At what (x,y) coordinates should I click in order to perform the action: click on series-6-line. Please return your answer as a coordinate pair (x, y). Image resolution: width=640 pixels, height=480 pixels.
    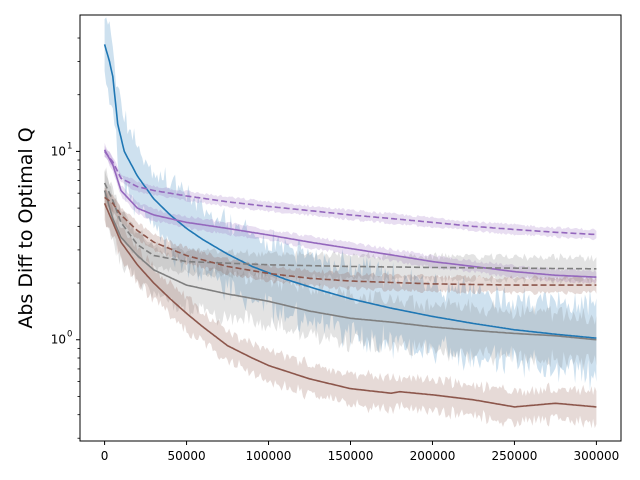
    Looking at the image, I should click on (350, 241).